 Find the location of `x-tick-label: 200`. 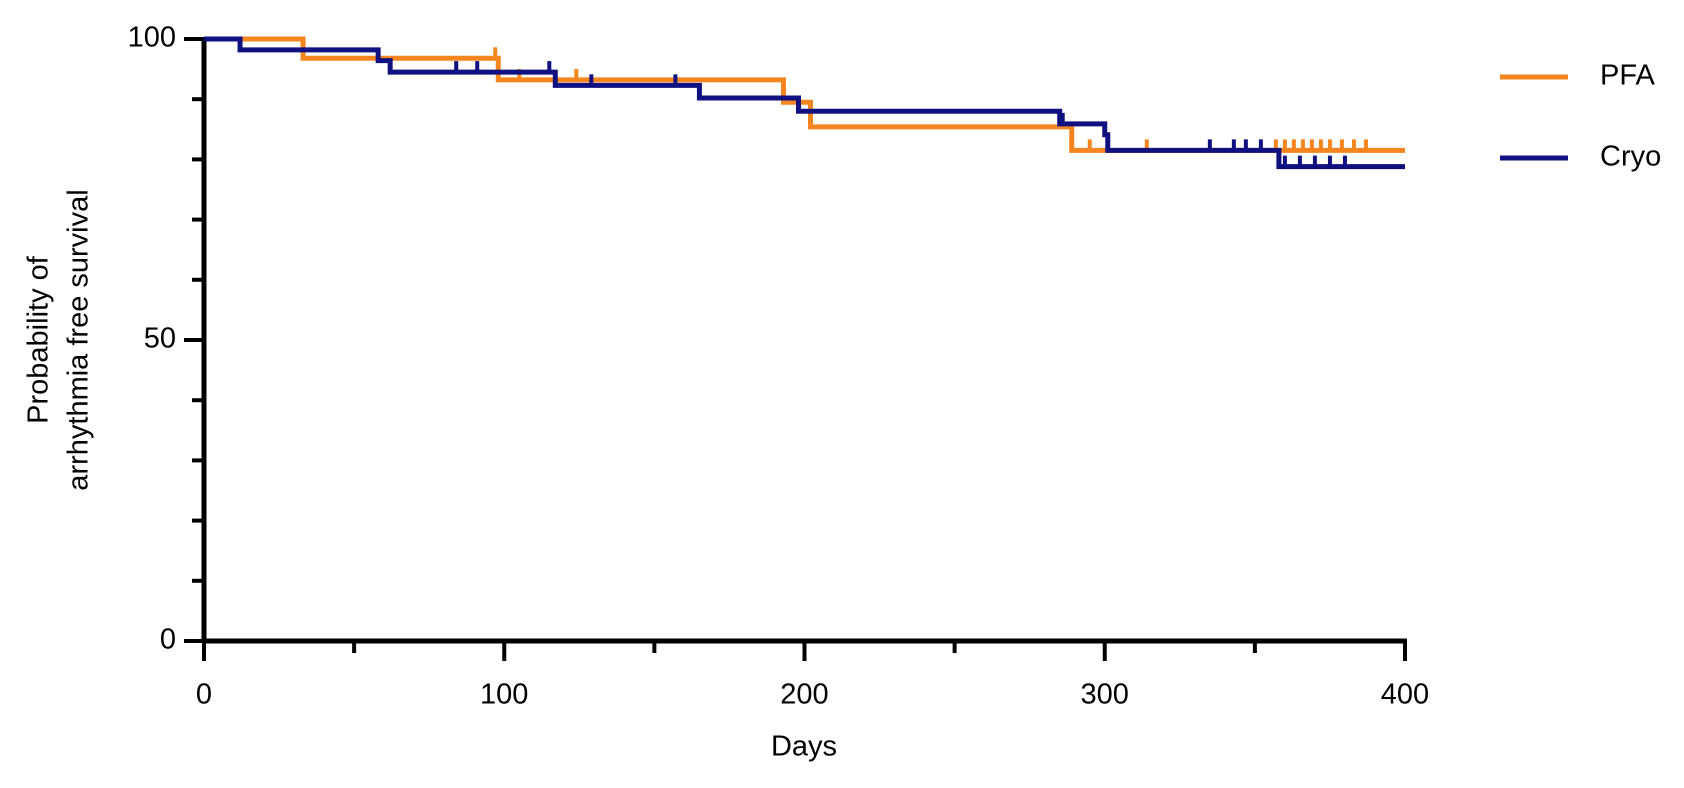

x-tick-label: 200 is located at coordinates (804, 695).